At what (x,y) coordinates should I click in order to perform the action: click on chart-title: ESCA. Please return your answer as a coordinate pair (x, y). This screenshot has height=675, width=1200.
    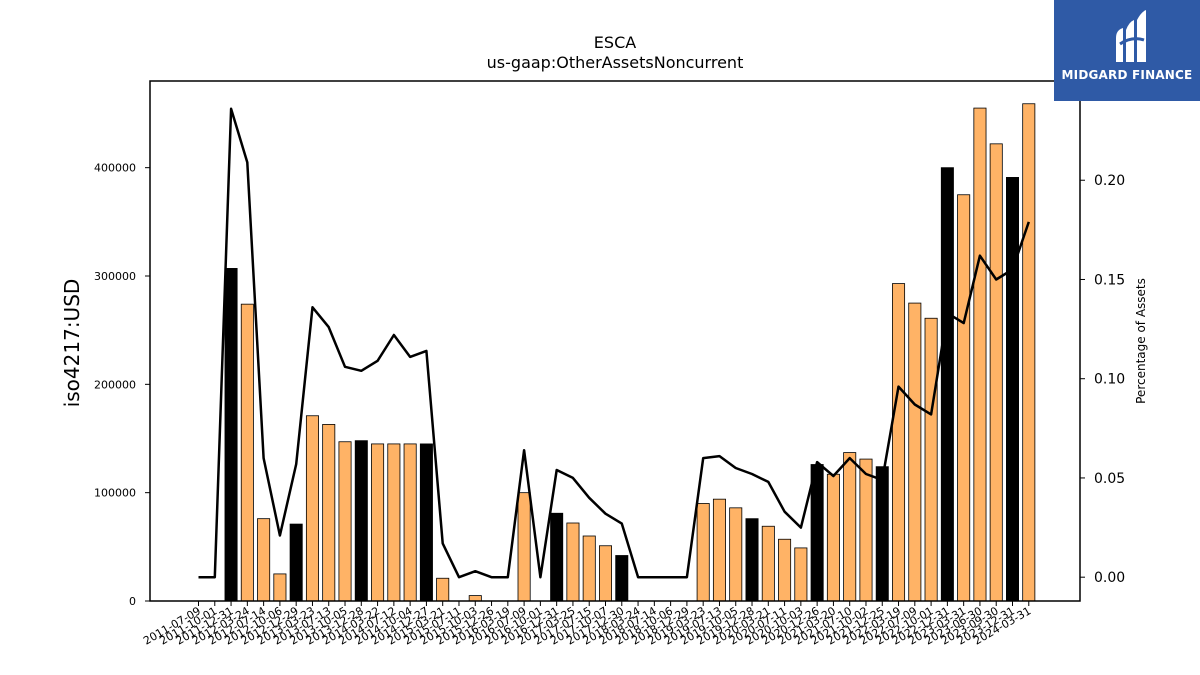
    Looking at the image, I should click on (615, 42).